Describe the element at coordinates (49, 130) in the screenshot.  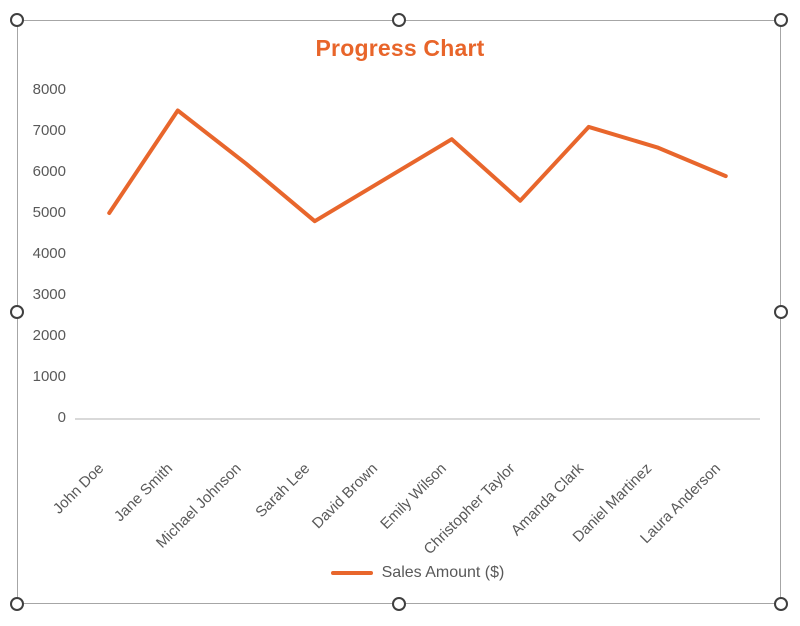
I see `y-tick-label: 7000` at that location.